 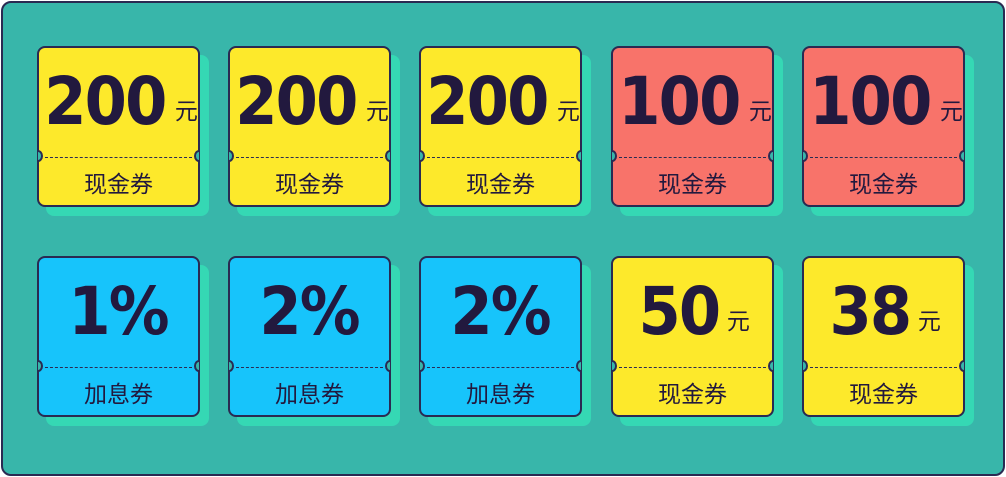 What do you see at coordinates (871, 311) in the screenshot?
I see `coupon-amount: 38` at bounding box center [871, 311].